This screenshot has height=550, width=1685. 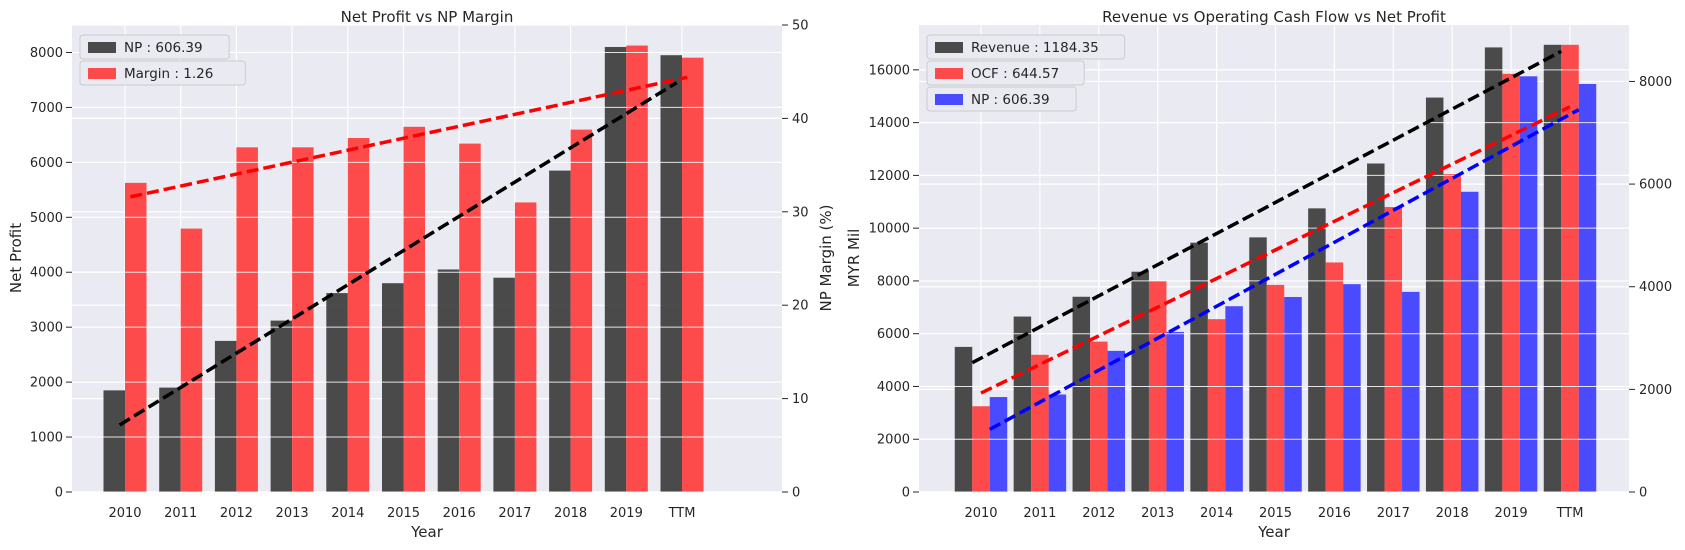 I want to click on legend-label: NP : 606.39, so click(x=1010, y=100).